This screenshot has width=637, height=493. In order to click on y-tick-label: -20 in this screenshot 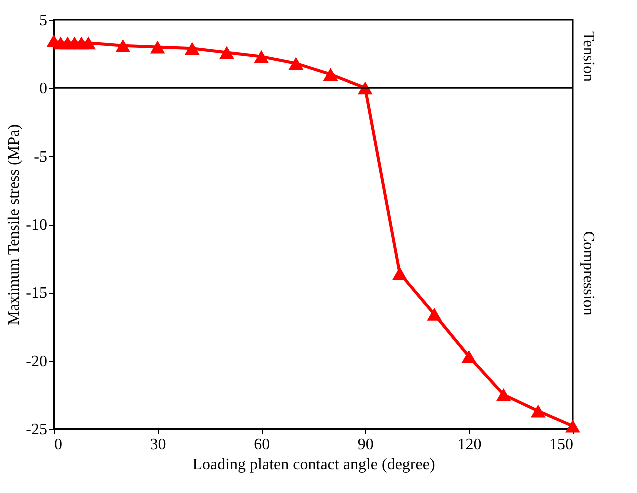, I will do `click(37, 361)`.